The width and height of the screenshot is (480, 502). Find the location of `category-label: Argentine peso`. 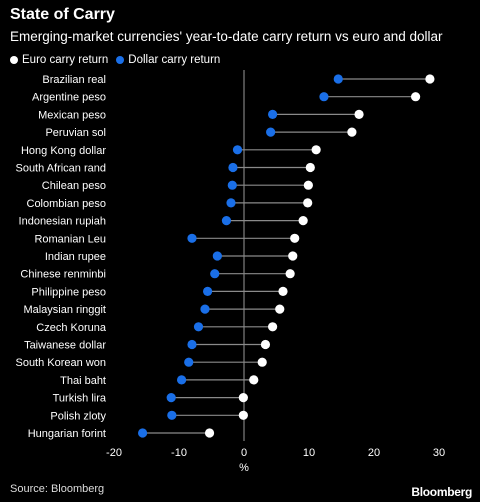

category-label: Argentine peso is located at coordinates (69, 98).